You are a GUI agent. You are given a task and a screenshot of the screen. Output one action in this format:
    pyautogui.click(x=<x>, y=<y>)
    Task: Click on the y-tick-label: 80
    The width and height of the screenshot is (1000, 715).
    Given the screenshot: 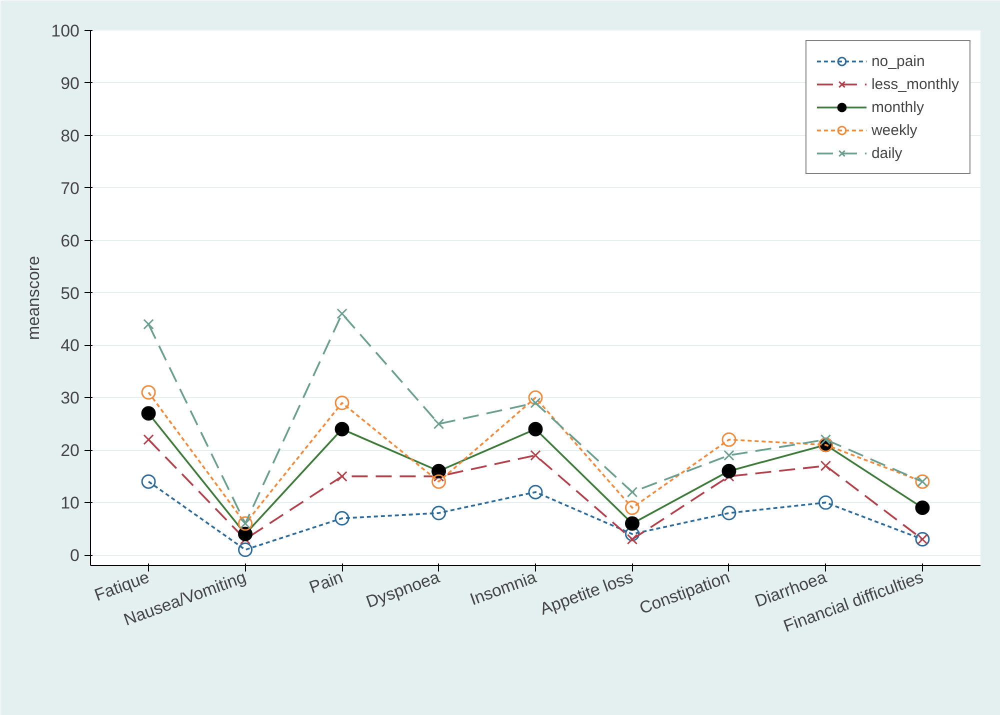 What is the action you would take?
    pyautogui.click(x=70, y=136)
    